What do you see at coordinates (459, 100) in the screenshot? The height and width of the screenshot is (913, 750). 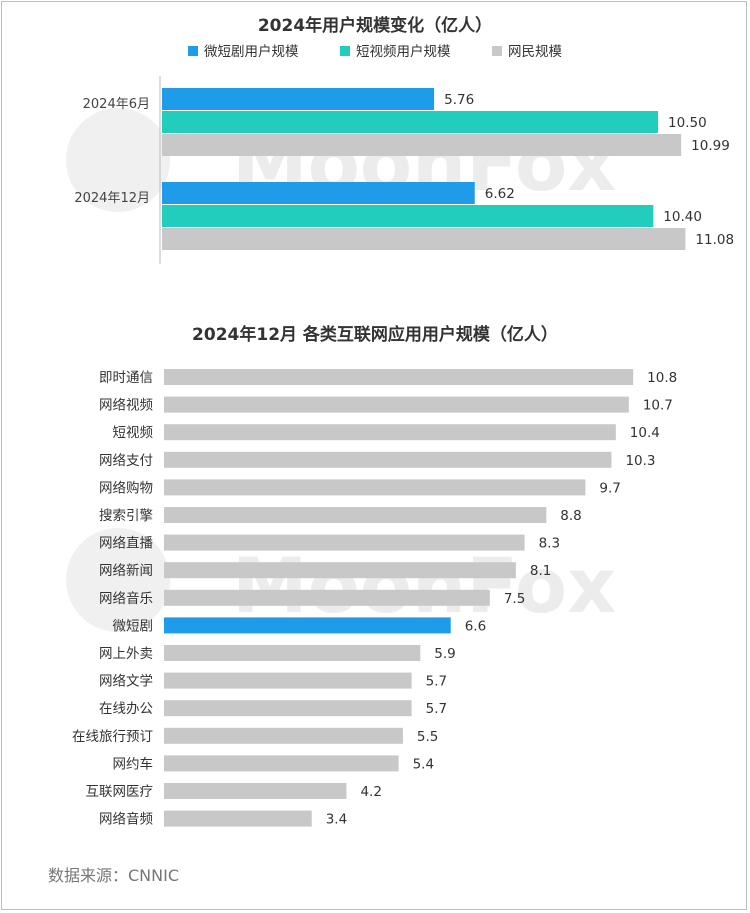 I see `value-label: 5.76` at bounding box center [459, 100].